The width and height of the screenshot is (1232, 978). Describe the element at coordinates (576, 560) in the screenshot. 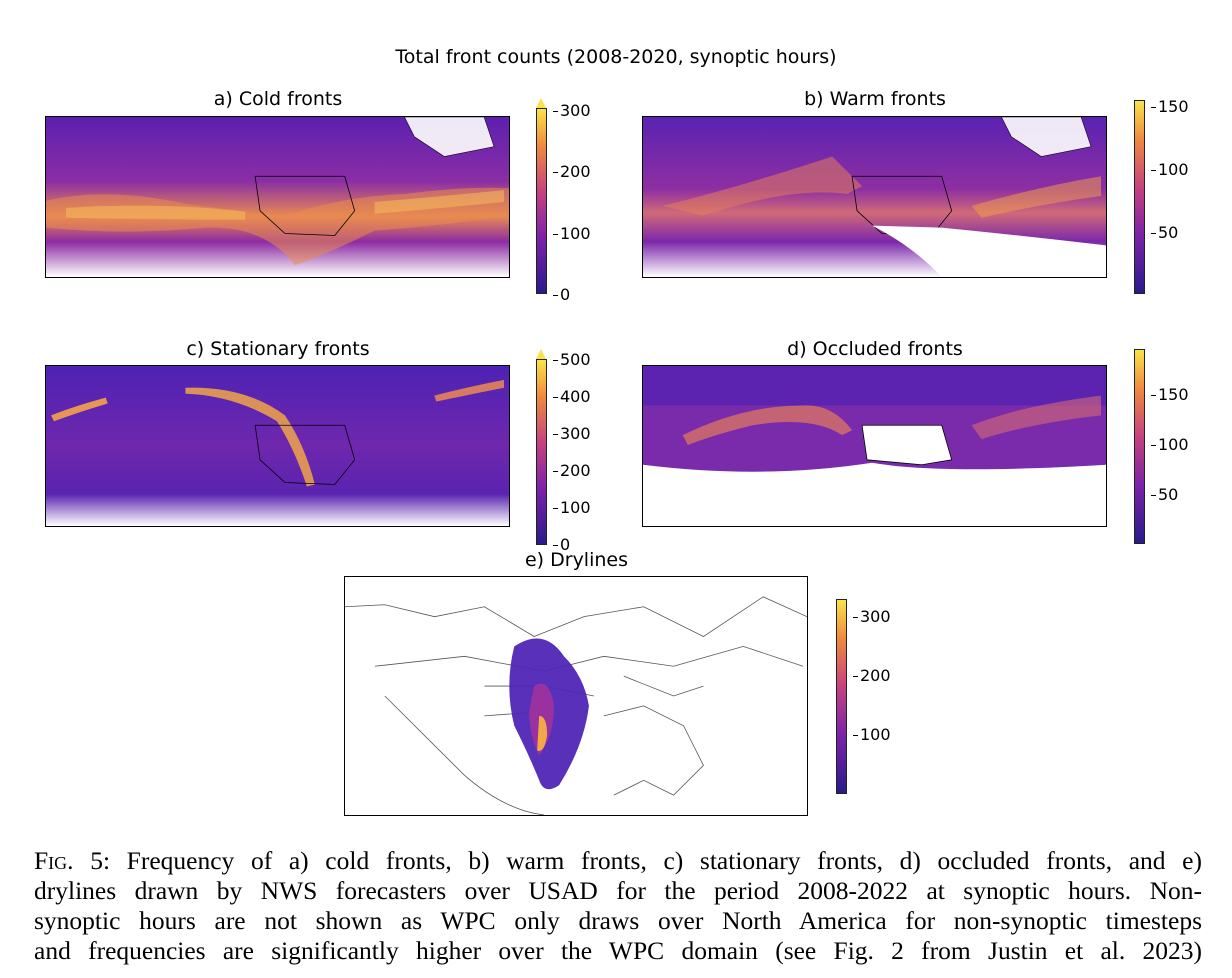

I see `panel-title-drylines: e) Drylines` at that location.